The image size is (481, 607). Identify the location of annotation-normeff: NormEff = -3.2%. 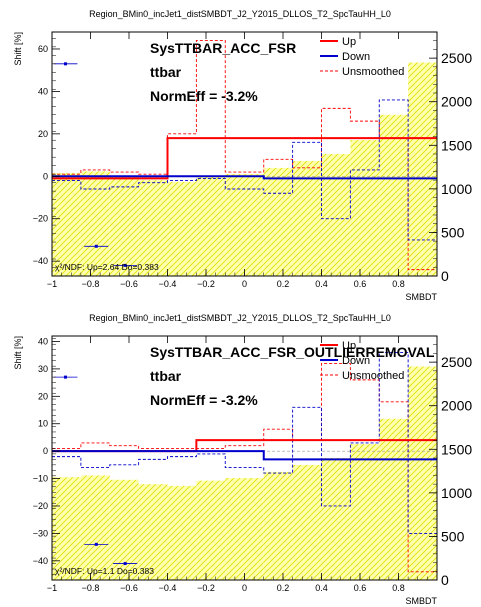
(204, 400).